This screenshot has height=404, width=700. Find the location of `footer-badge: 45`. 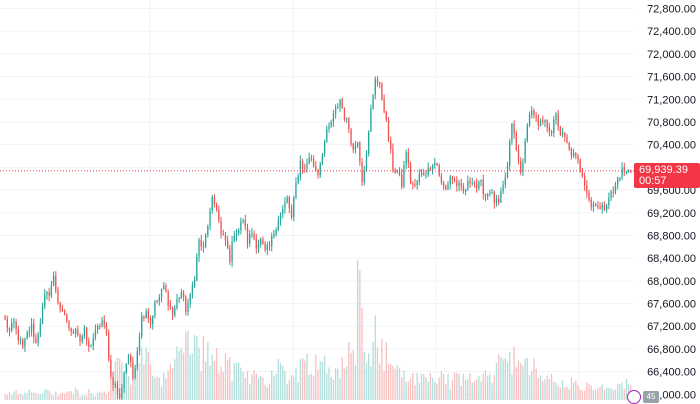

footer-badge: 45 is located at coordinates (651, 397).